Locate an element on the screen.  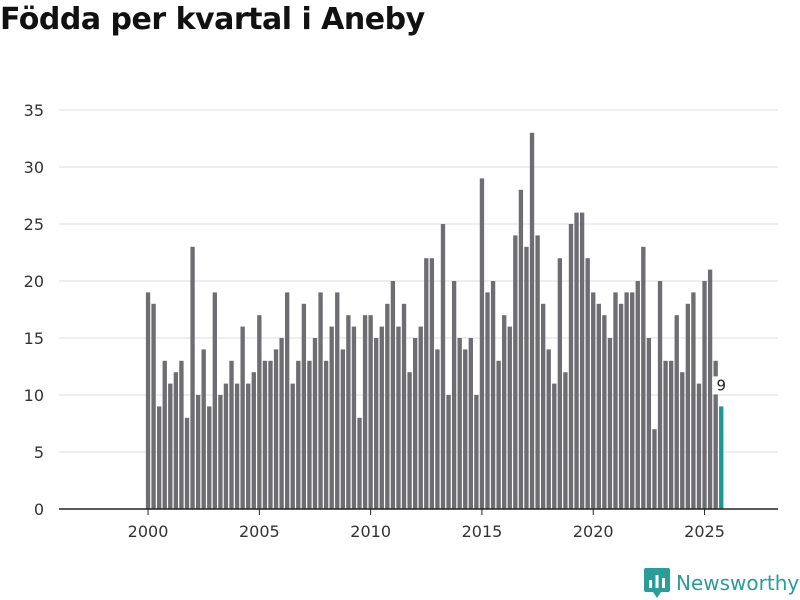
y-tick-label: 20 is located at coordinates (34, 281).